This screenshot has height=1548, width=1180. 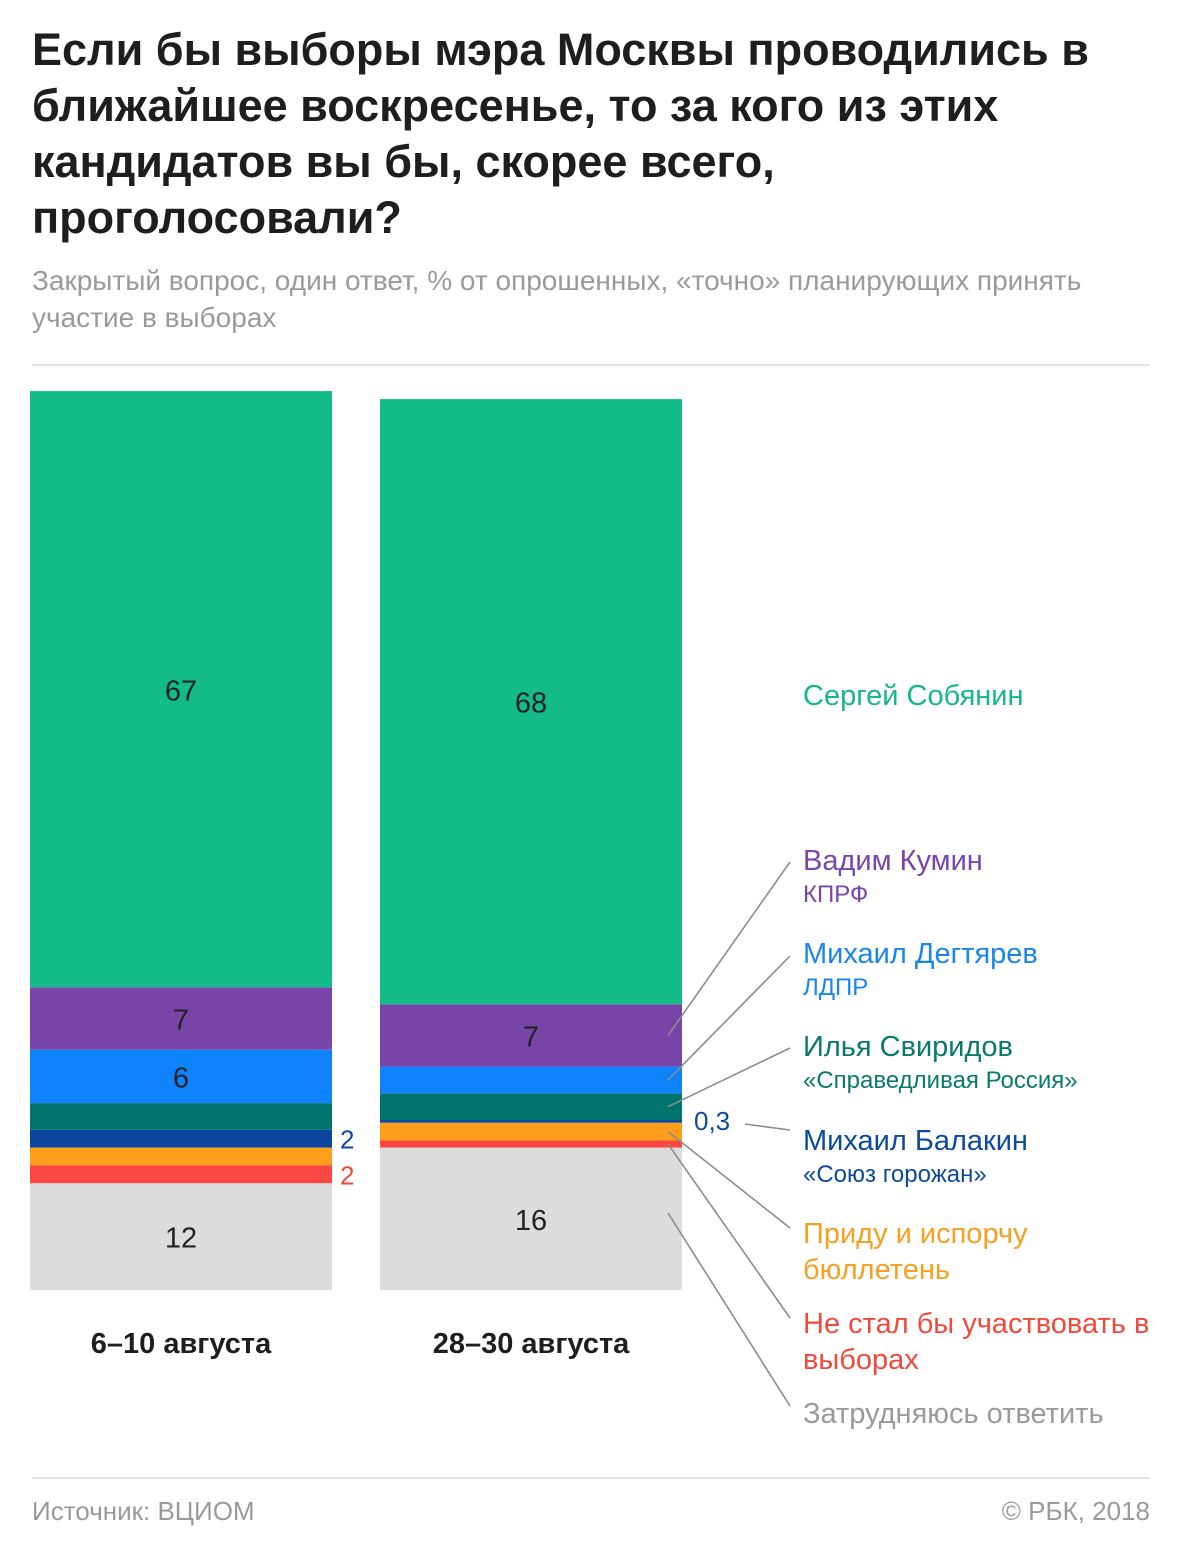 I want to click on legend-notvote: Не стал бы участвовать в выборах, so click(x=988, y=1342).